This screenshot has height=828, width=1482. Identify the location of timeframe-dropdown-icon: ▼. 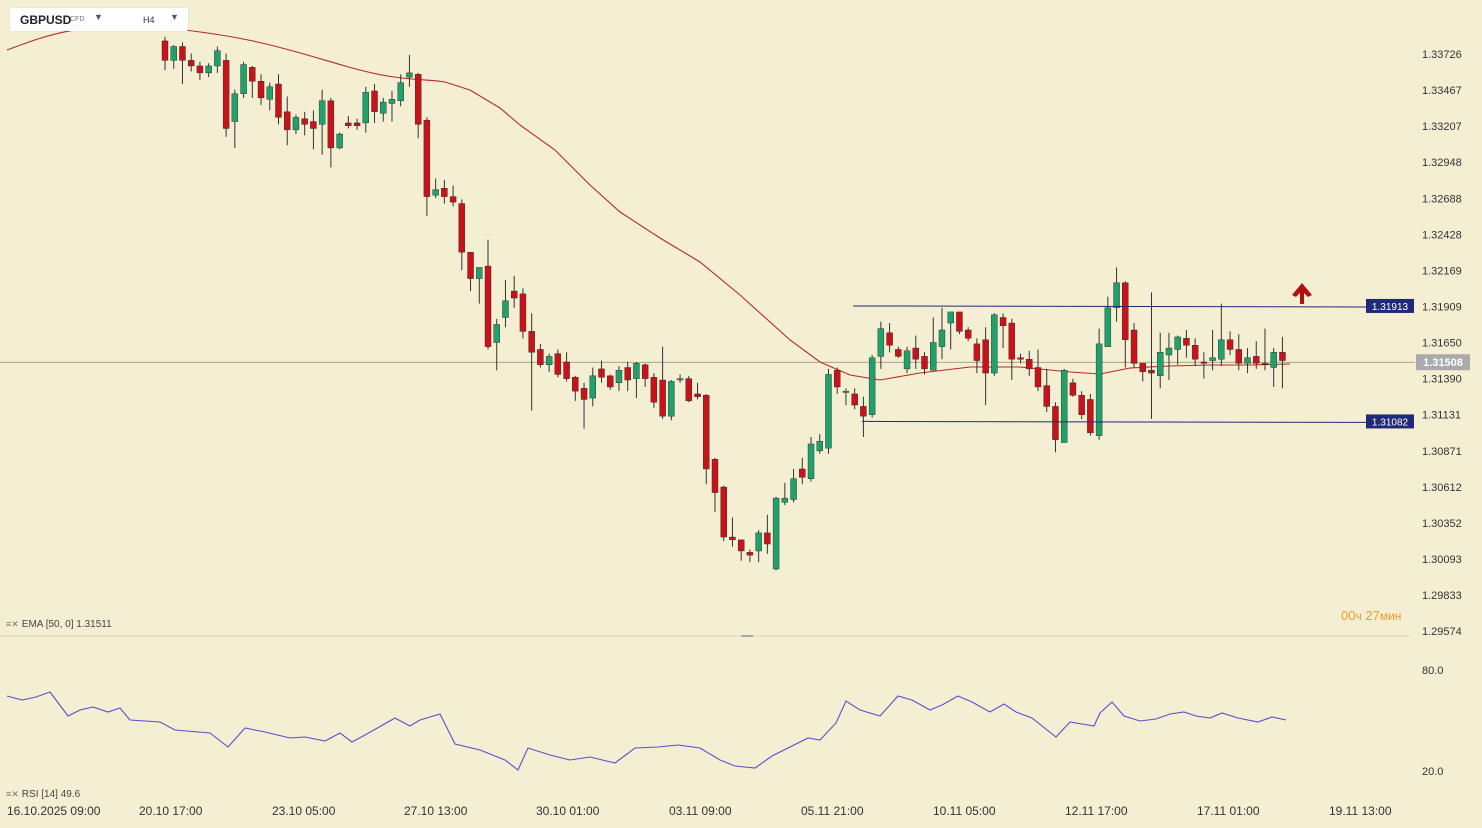
(174, 17).